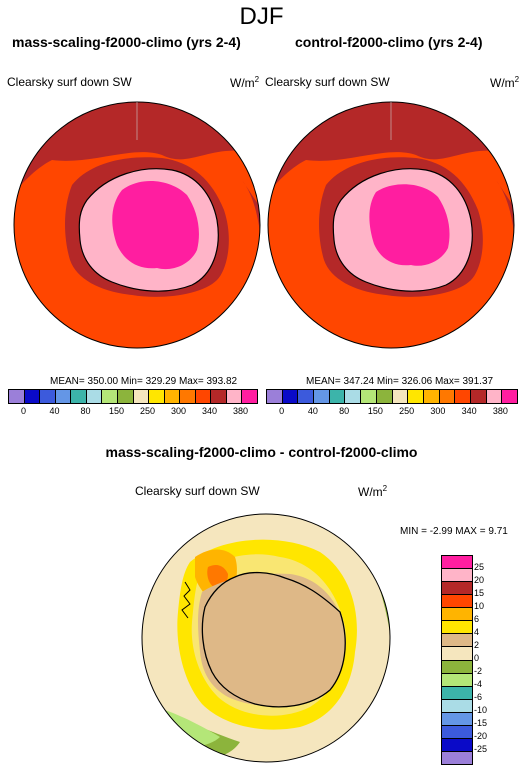 Image resolution: width=523 pixels, height=771 pixels. I want to click on colorbar-tick-label: -20, so click(481, 736).